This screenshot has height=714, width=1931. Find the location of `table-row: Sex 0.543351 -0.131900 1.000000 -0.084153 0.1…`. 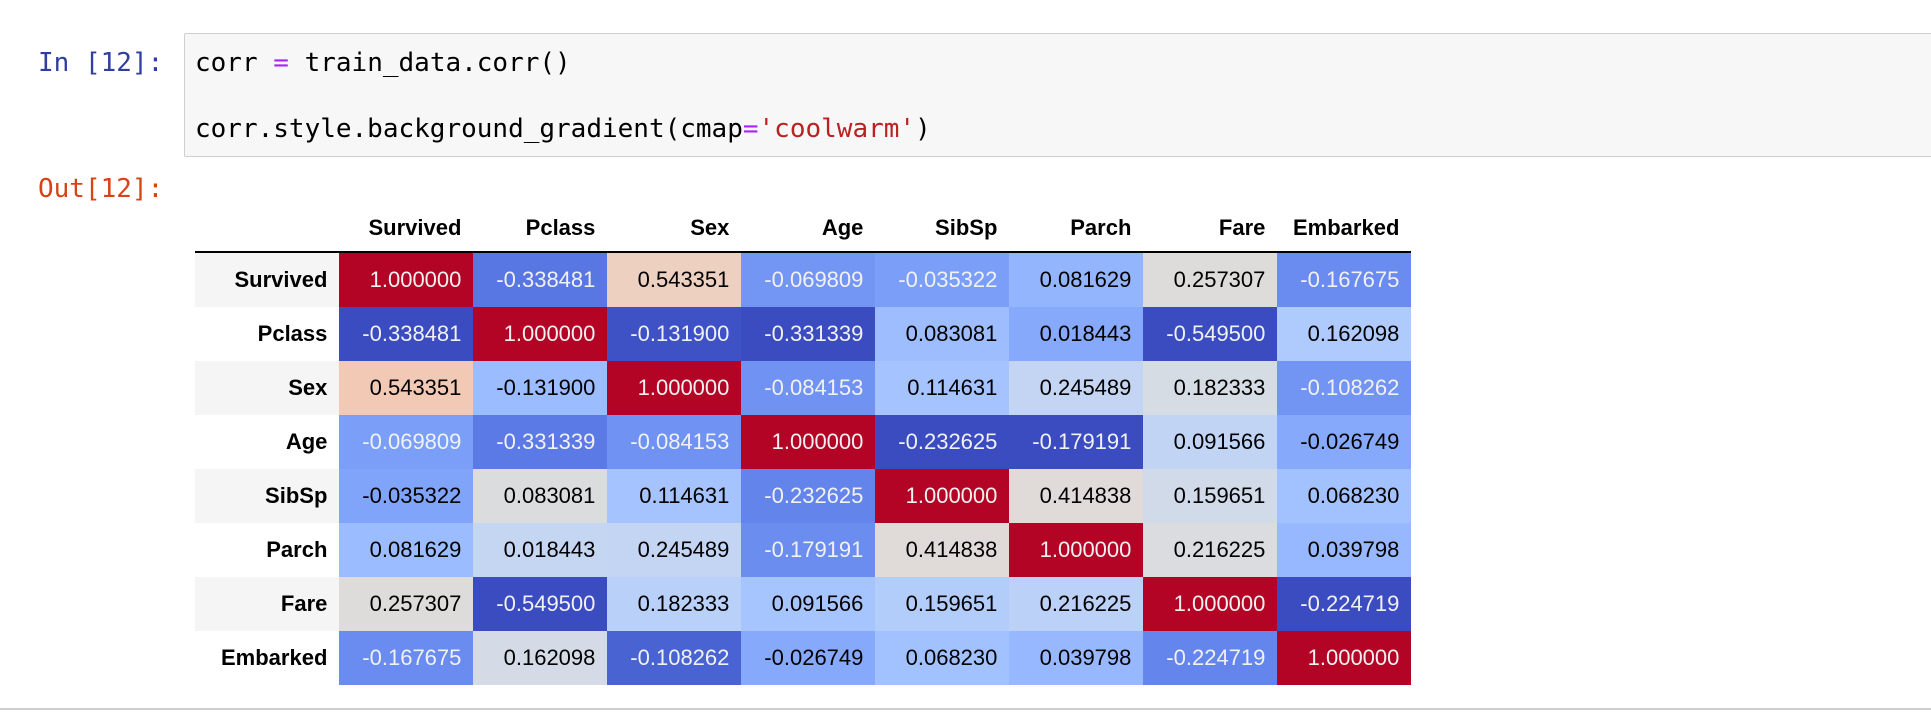

table-row: Sex 0.543351 -0.131900 1.000000 -0.084153 0.1… is located at coordinates (803, 388).